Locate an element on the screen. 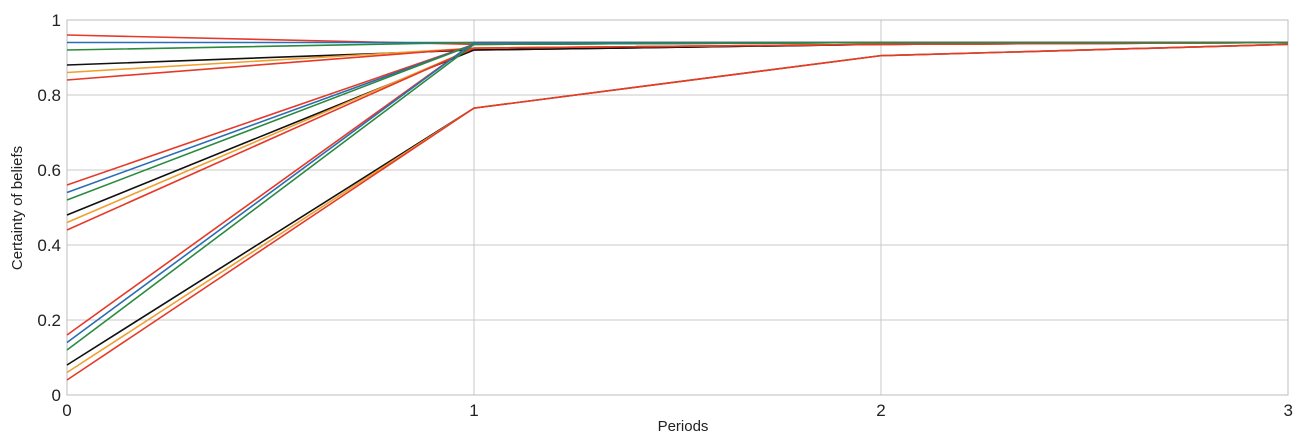 The height and width of the screenshot is (434, 1300). y-tick-label: 0 is located at coordinates (56, 395).